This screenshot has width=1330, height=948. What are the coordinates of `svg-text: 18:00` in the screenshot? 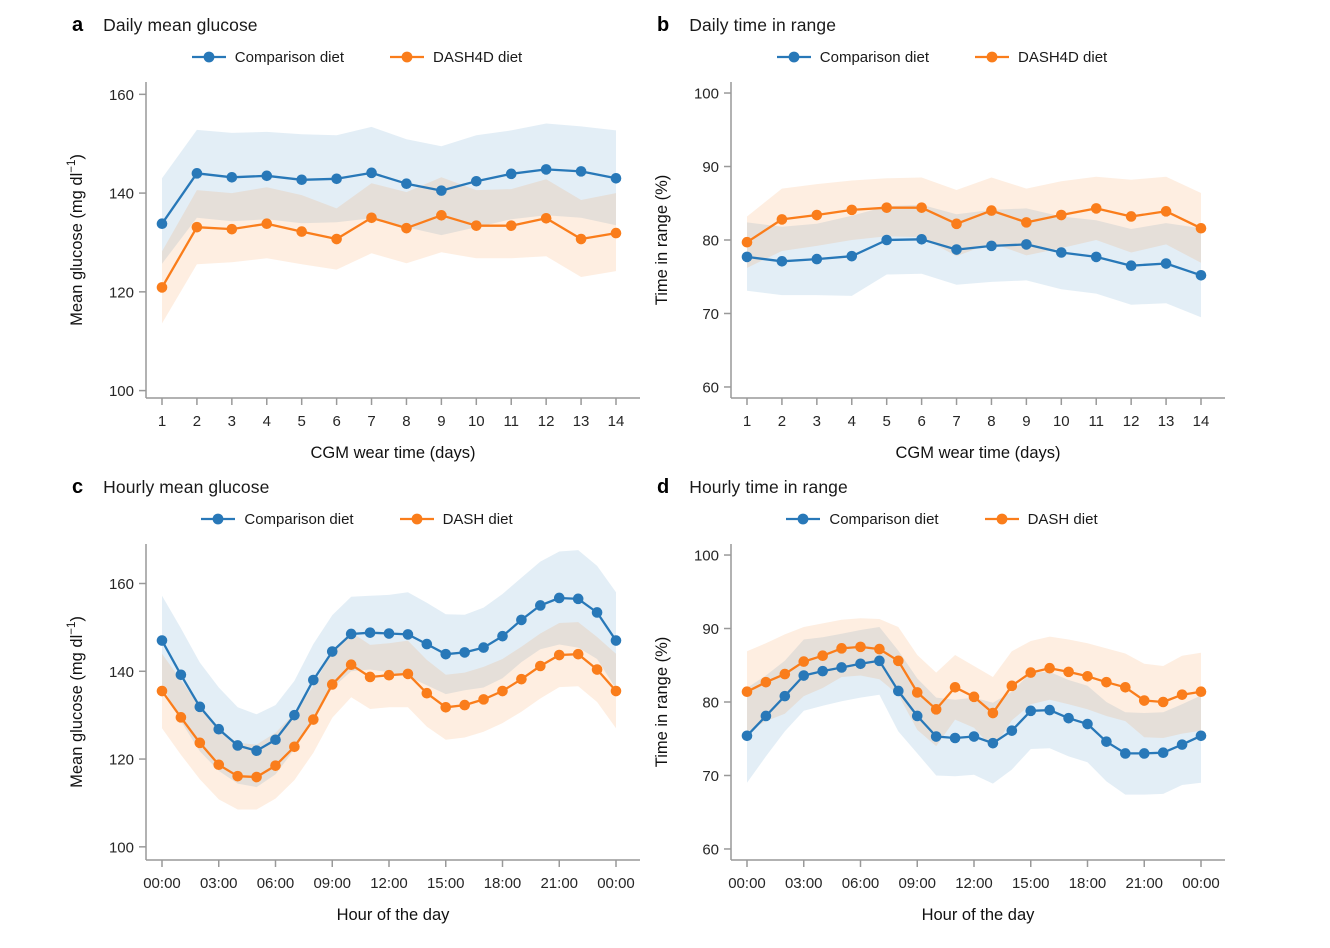 It's located at (1088, 883).